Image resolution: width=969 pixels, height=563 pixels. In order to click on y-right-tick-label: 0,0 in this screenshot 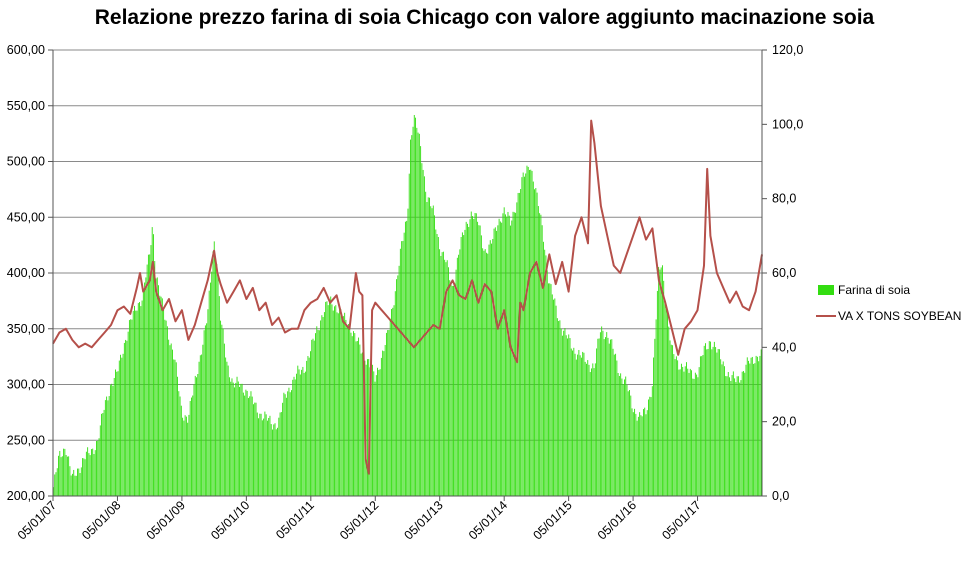, I will do `click(780, 496)`.